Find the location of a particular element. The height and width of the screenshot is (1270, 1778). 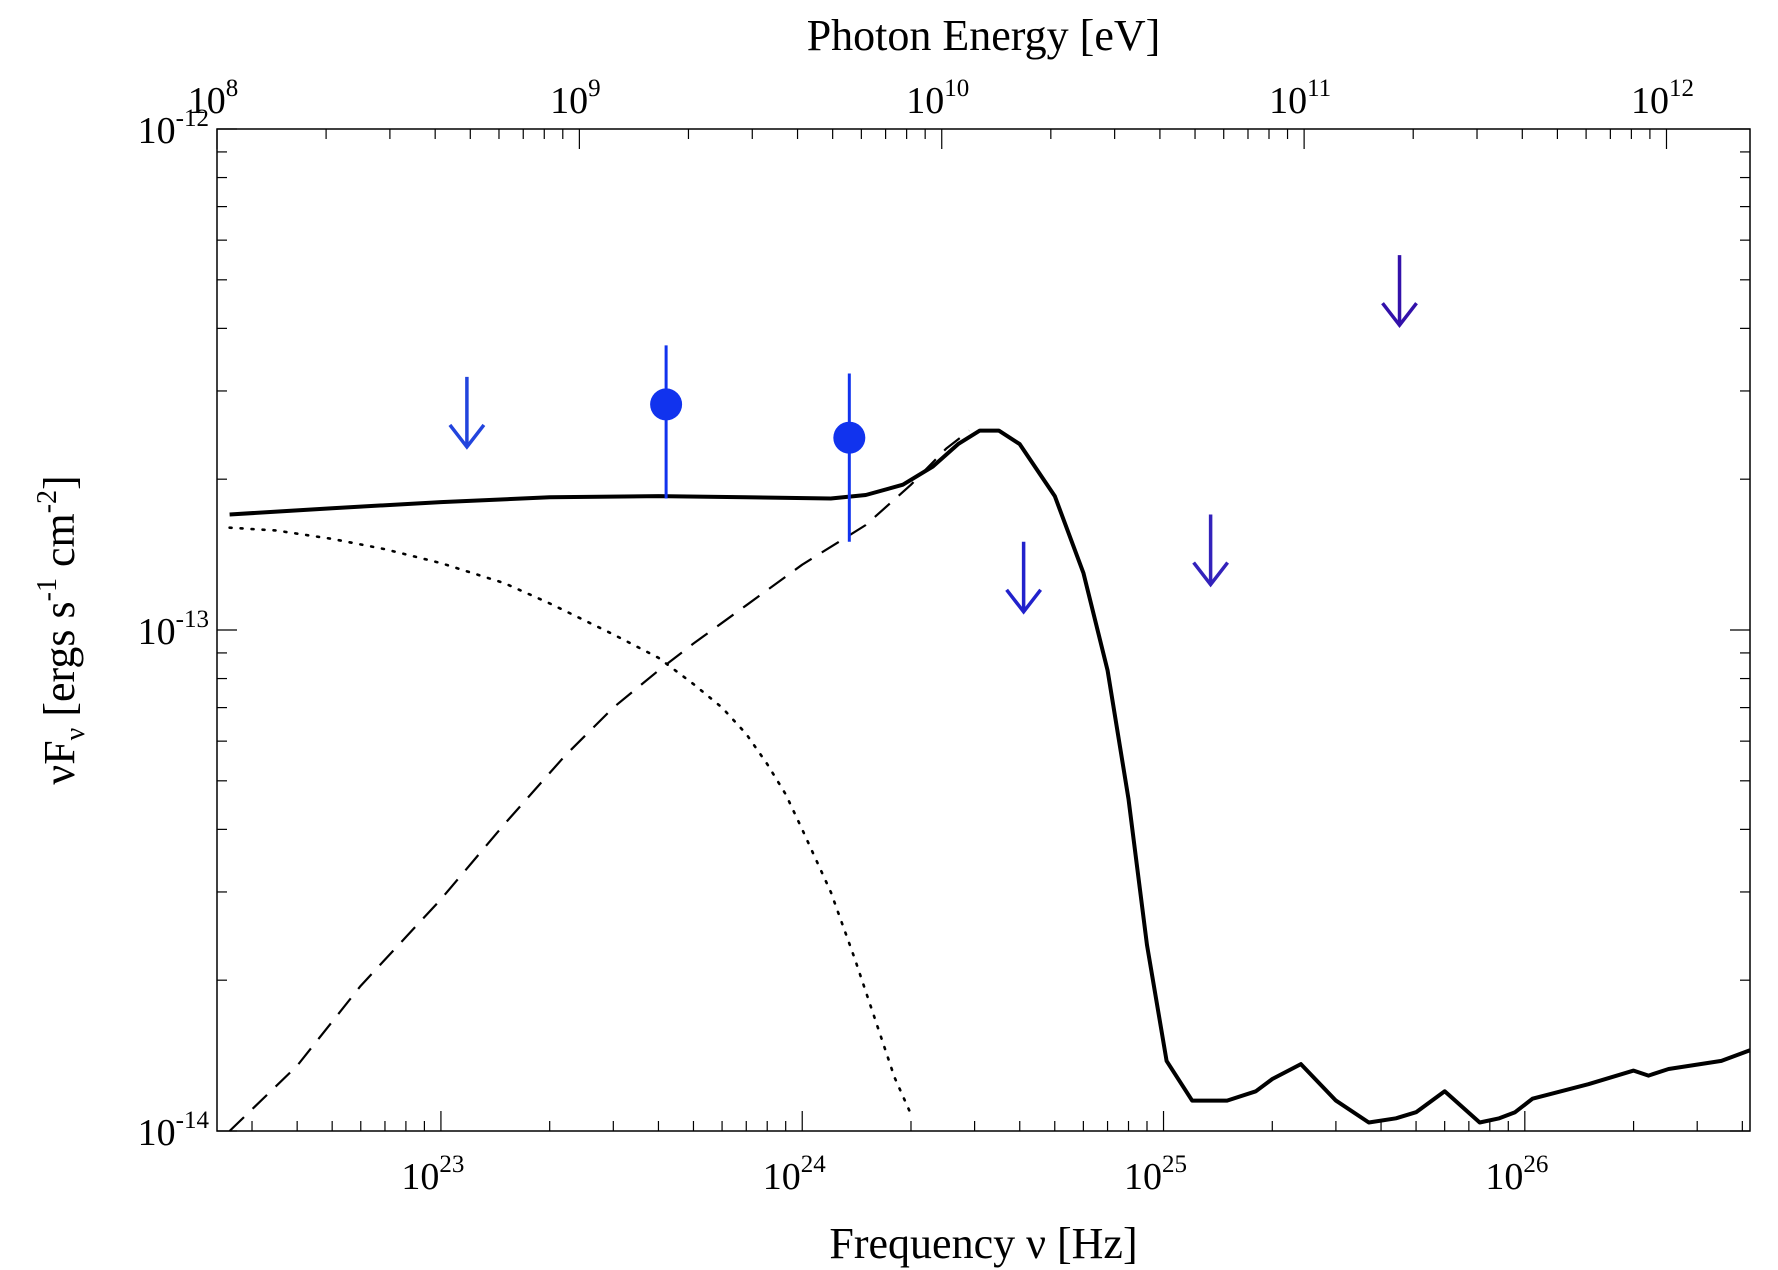

upper-limit-3-arrow is located at coordinates (1210, 551).